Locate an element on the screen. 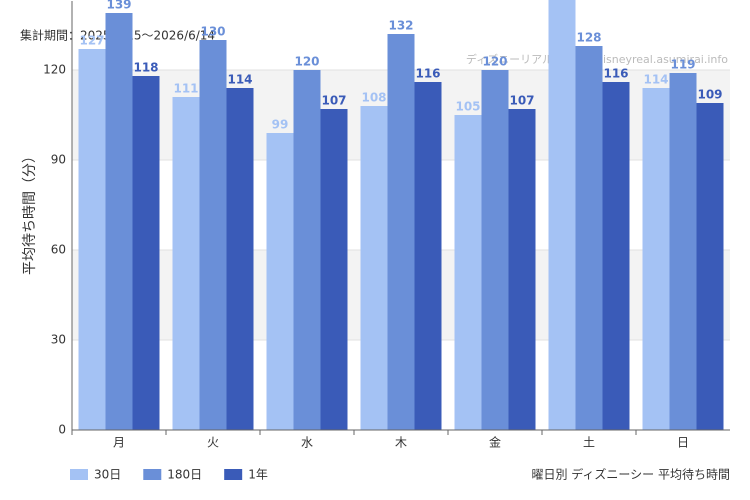 This screenshot has width=750, height=500. y-tick-label: 90 is located at coordinates (58, 160).